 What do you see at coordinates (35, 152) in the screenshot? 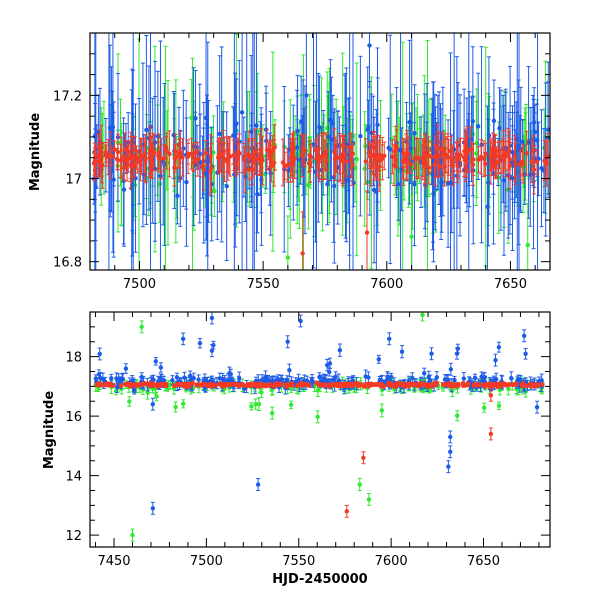
I see `top-y-axis-title: Magnitude` at bounding box center [35, 152].